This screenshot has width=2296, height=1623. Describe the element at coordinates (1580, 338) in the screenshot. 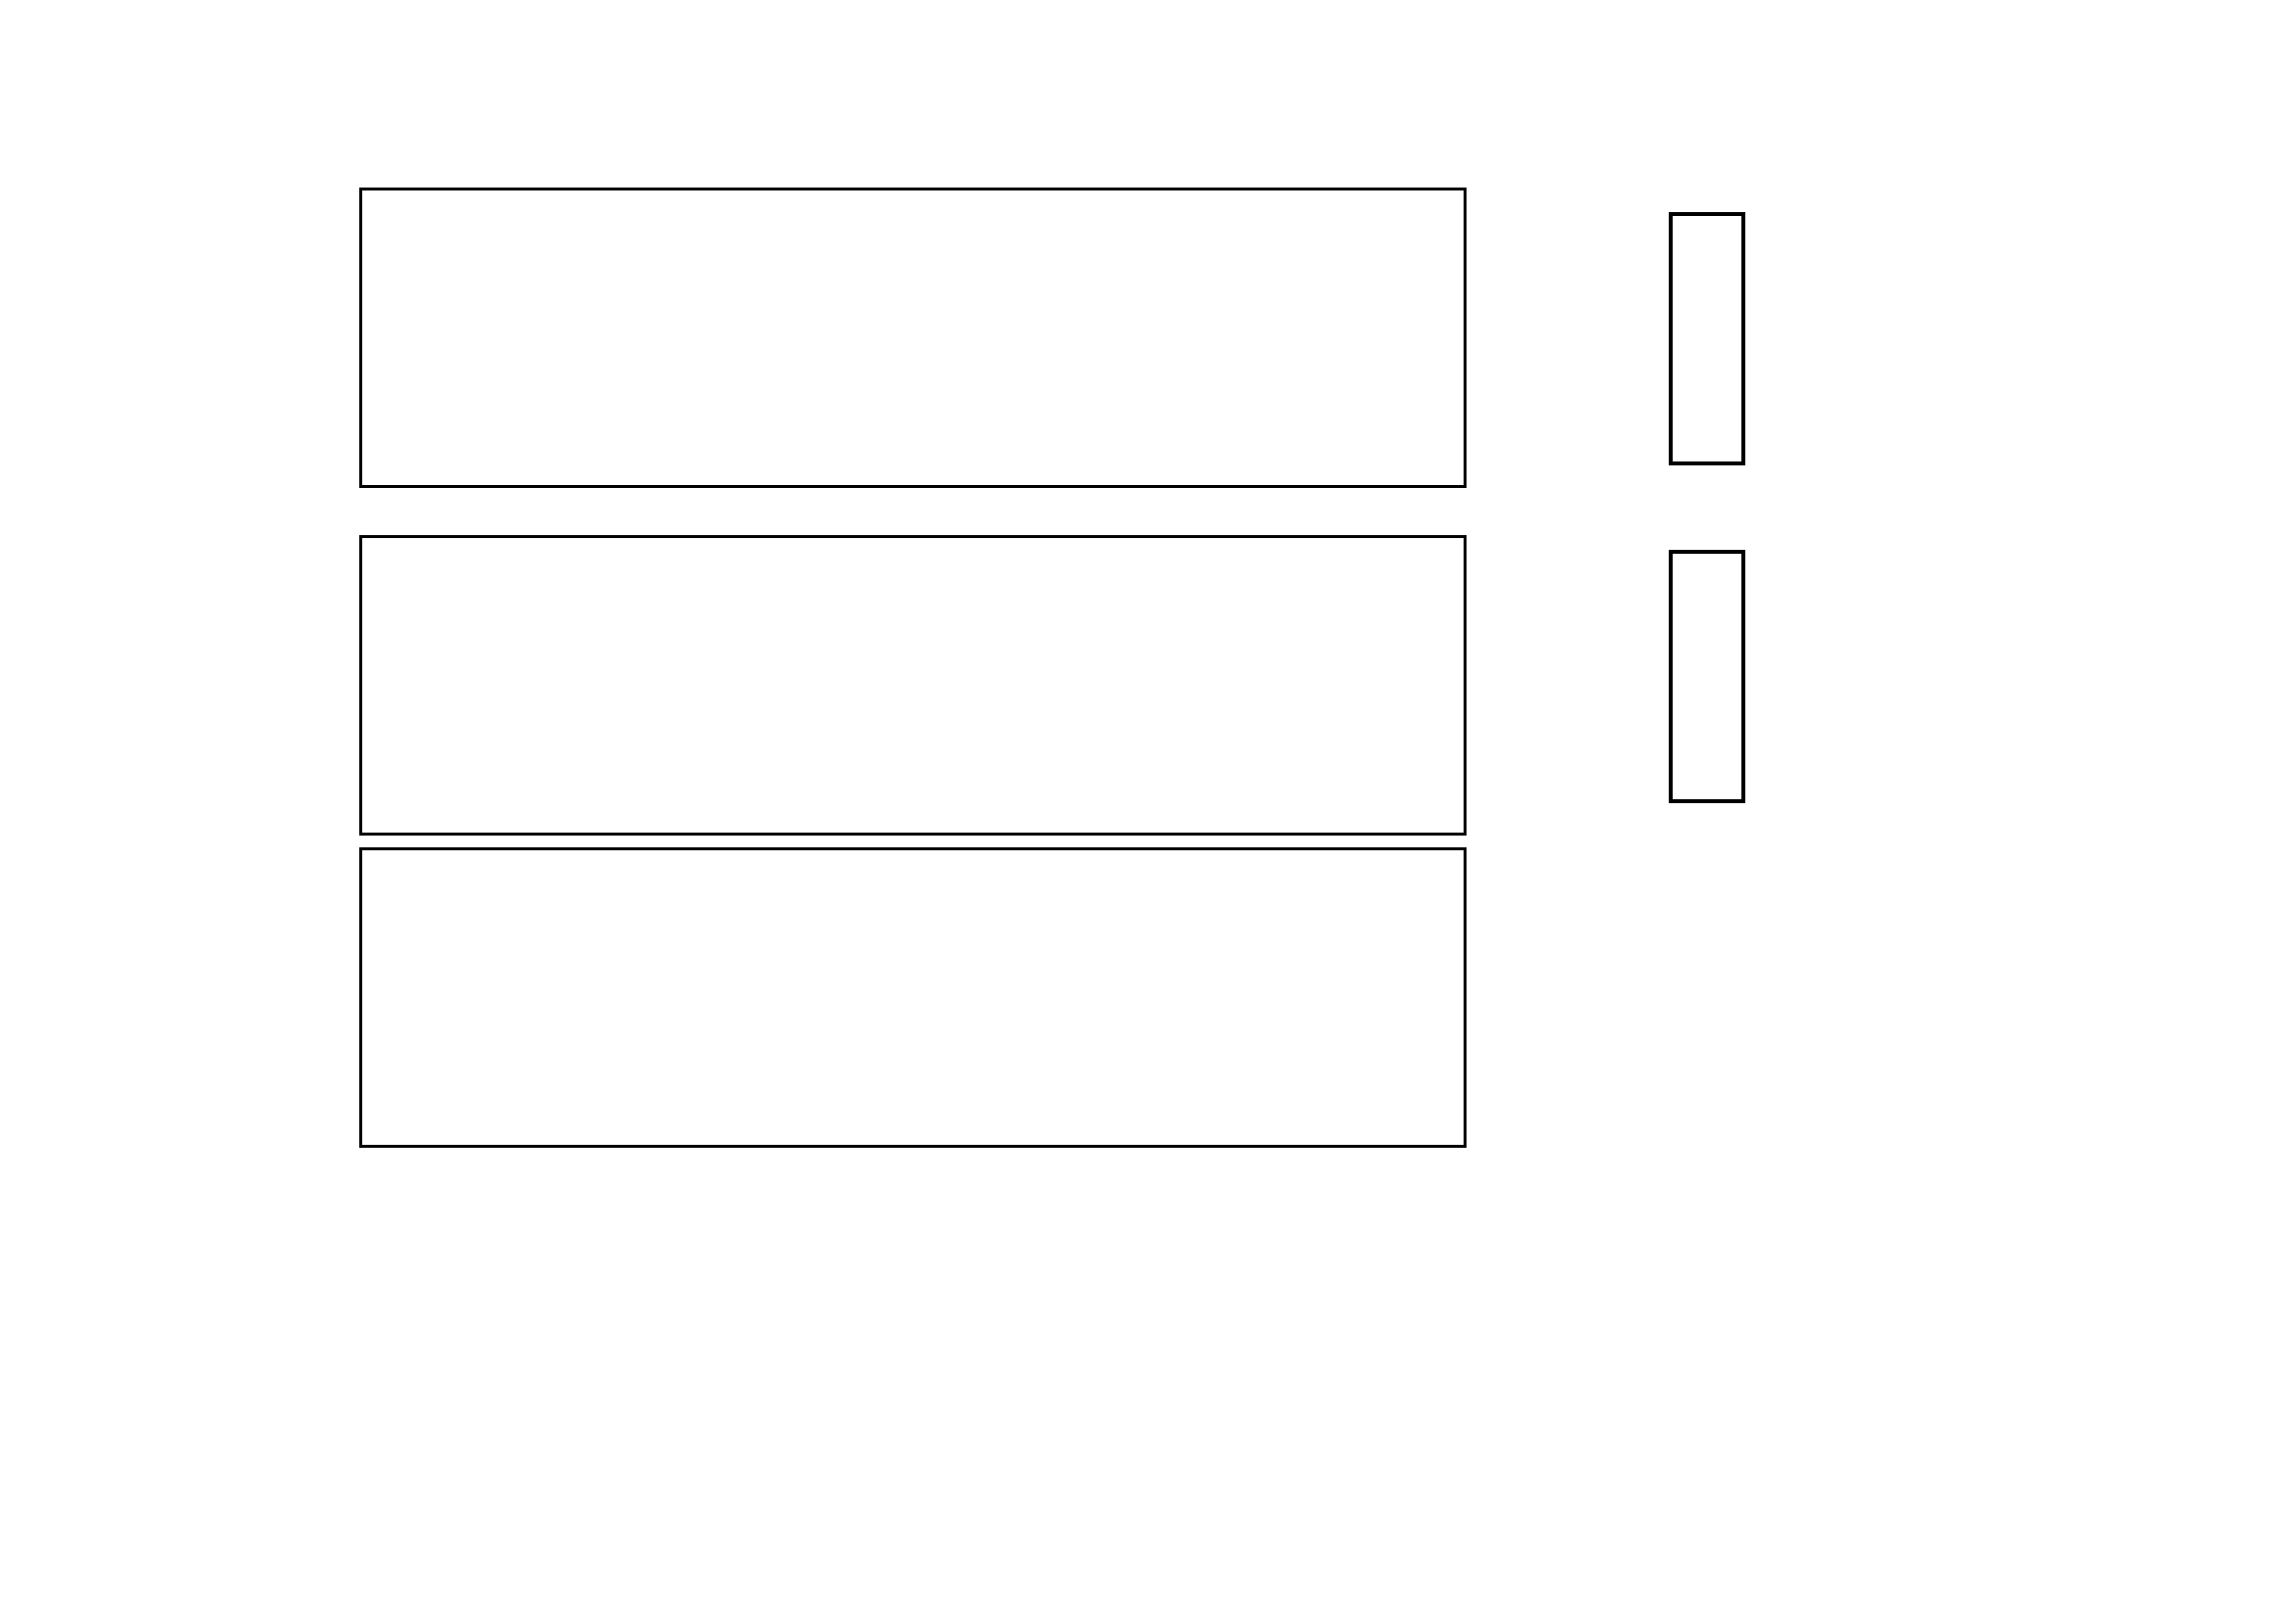

I see `panel1-right-axis-label` at that location.